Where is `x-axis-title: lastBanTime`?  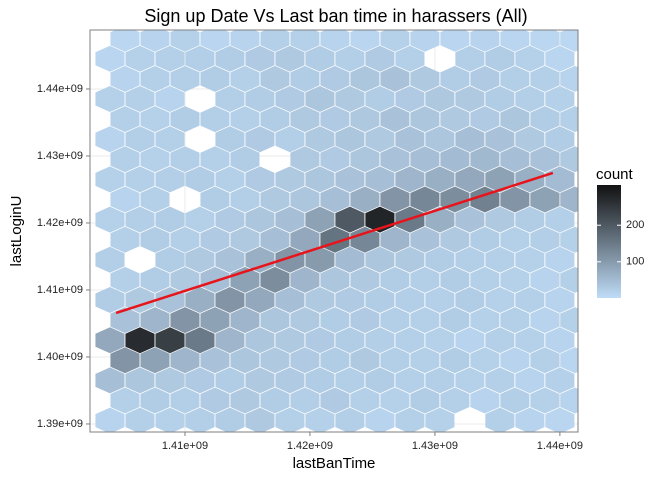
x-axis-title: lastBanTime is located at coordinates (334, 463).